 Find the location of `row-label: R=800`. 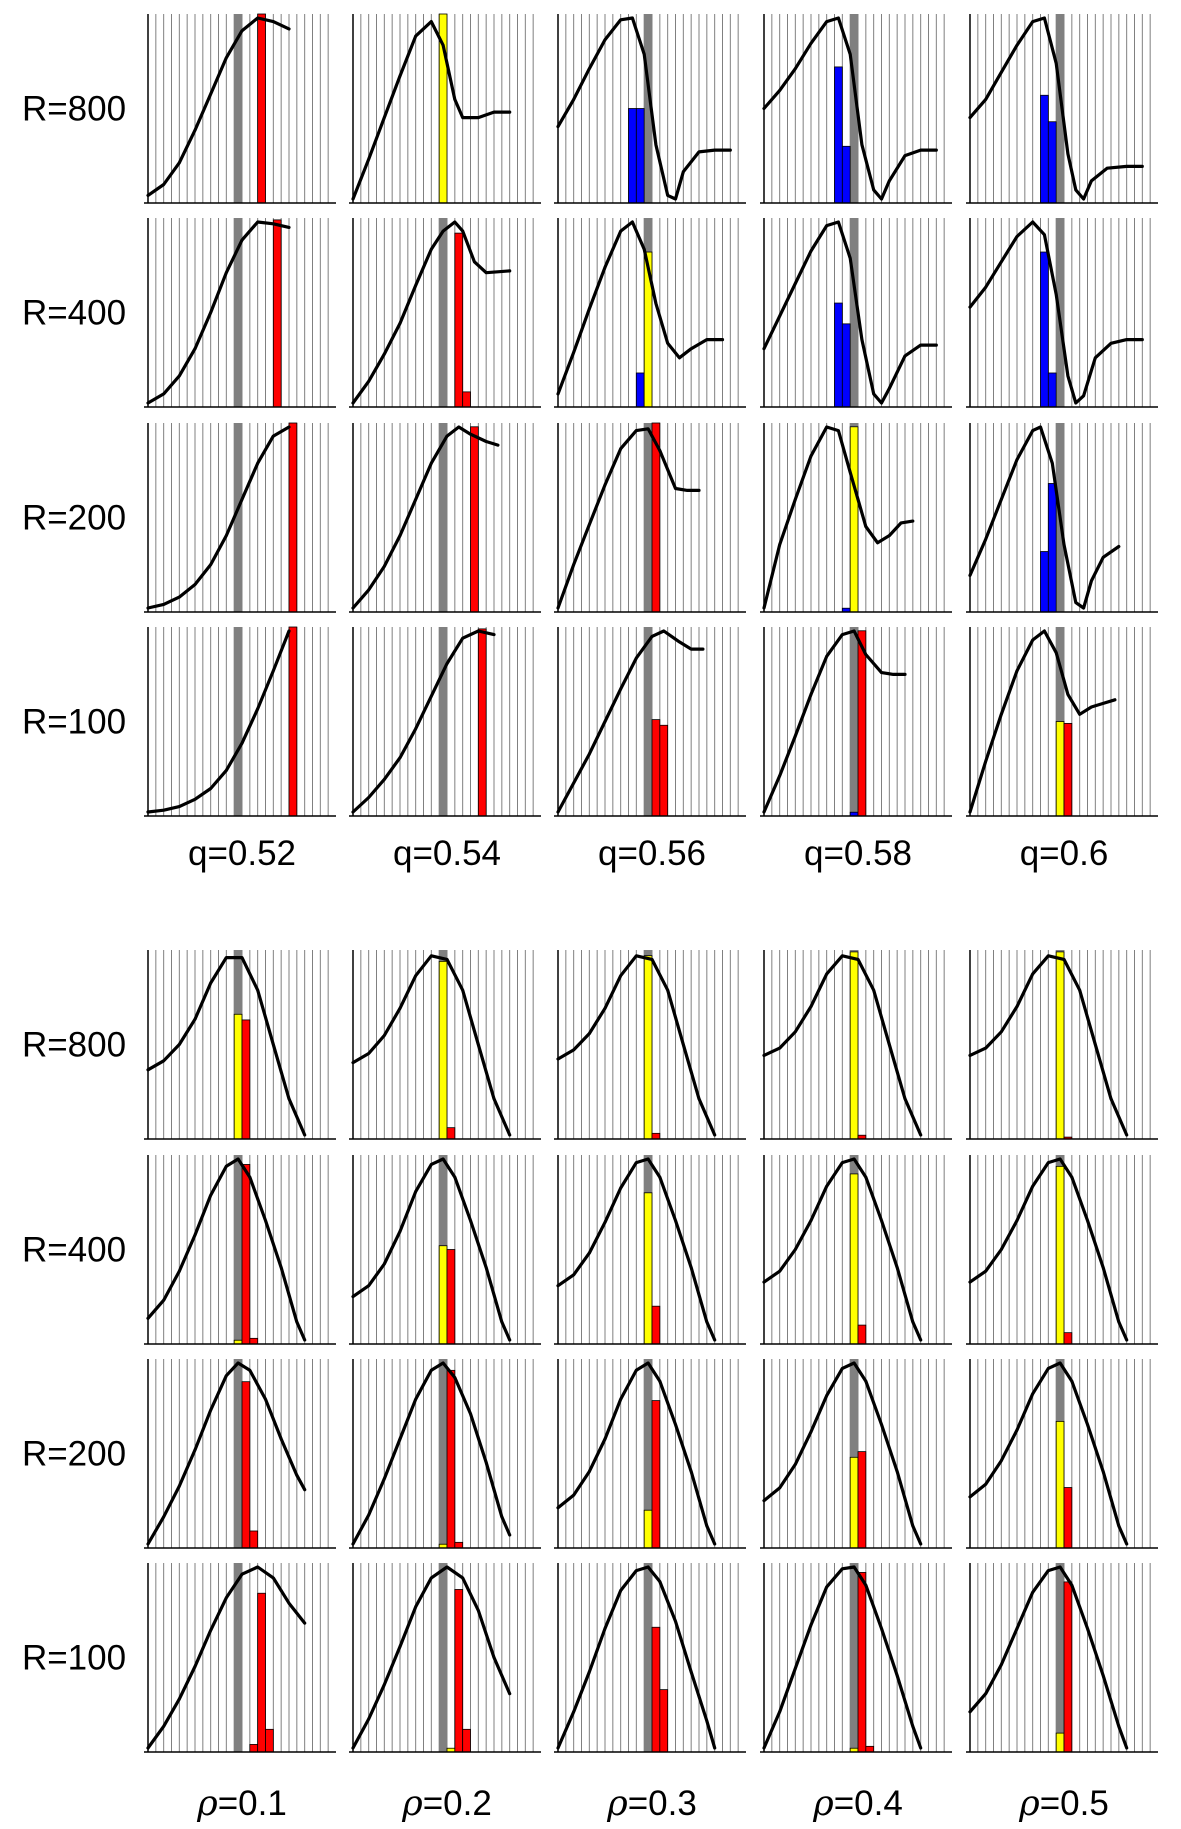

row-label: R=800 is located at coordinates (74, 1045).